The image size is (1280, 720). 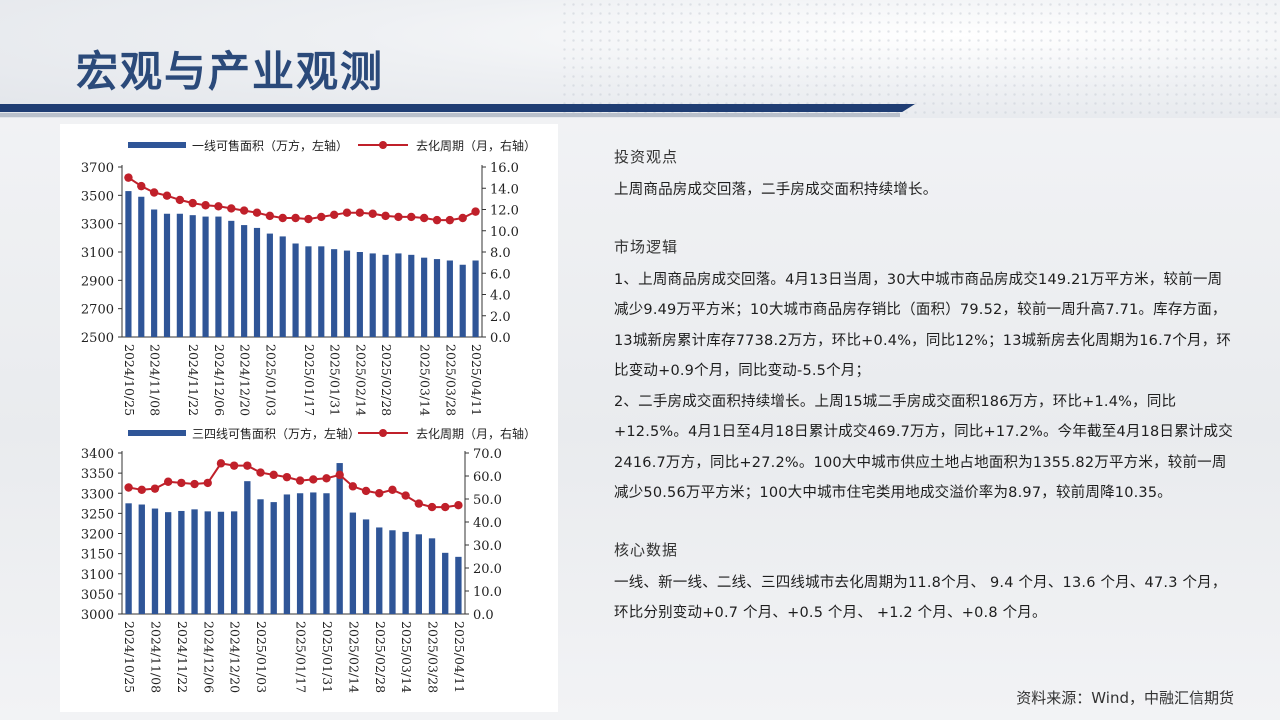 I want to click on header-accent-line, so click(x=450, y=115).